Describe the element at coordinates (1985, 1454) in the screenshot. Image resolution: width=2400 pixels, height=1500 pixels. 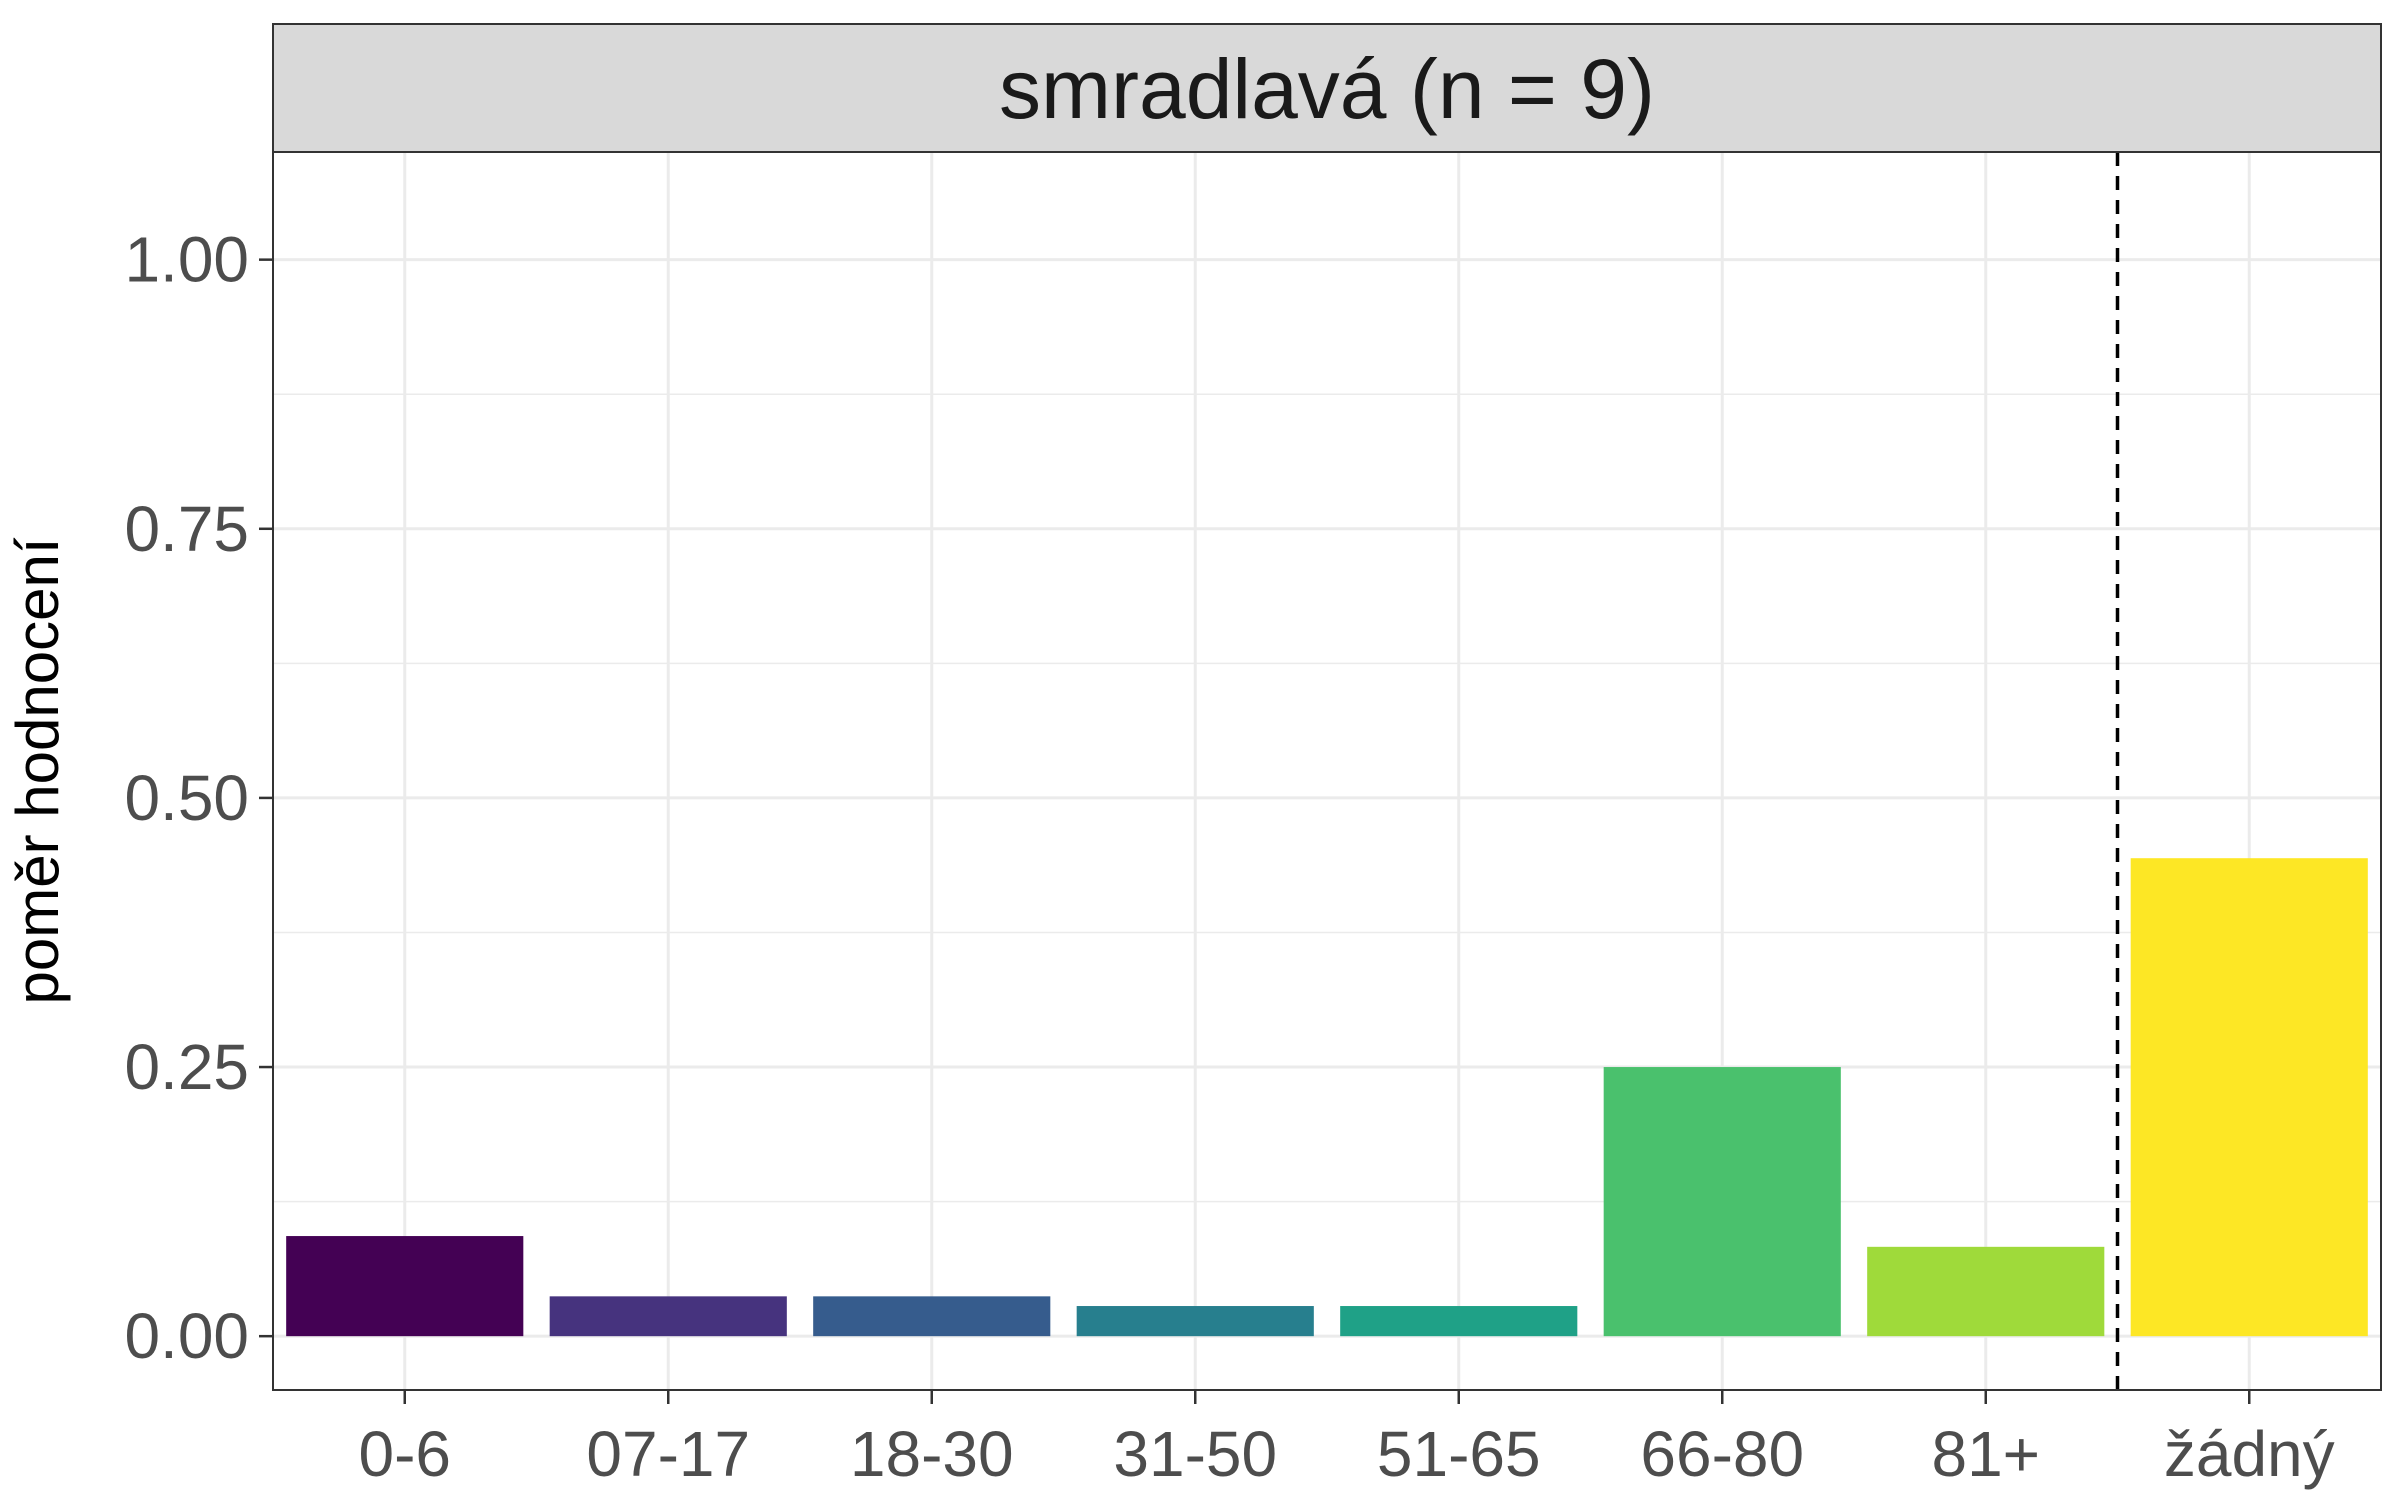
I see `x-tick-label: 81+` at that location.